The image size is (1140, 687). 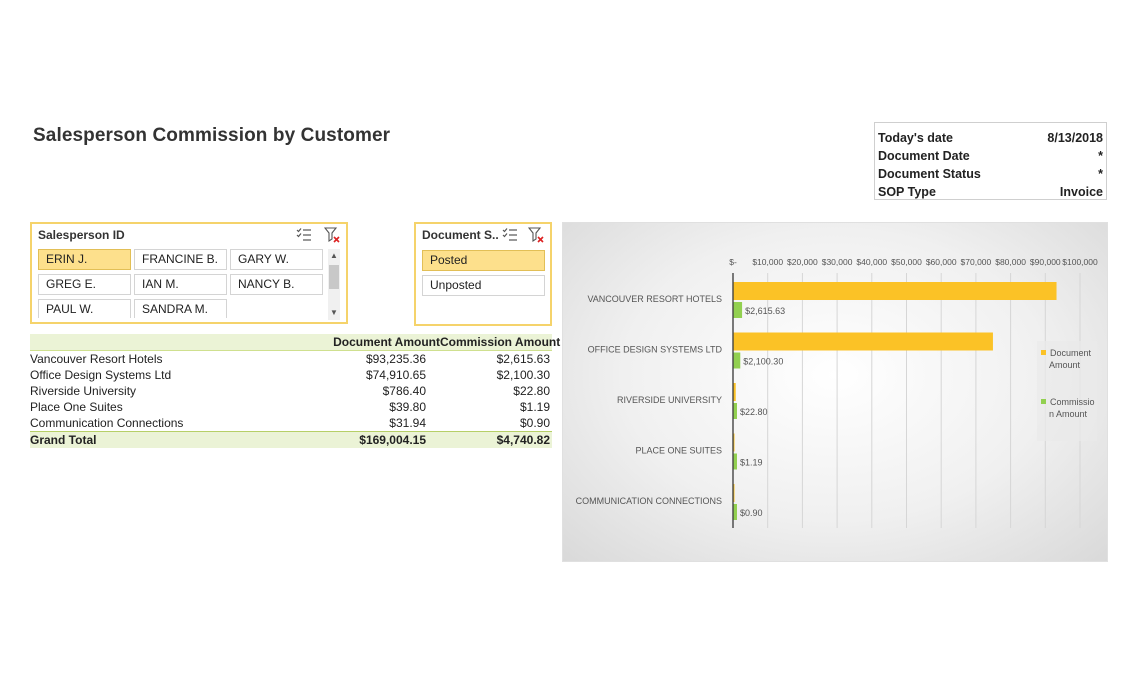 I want to click on pivot-header-row: Document Amount Commission Amount, so click(x=295, y=342).